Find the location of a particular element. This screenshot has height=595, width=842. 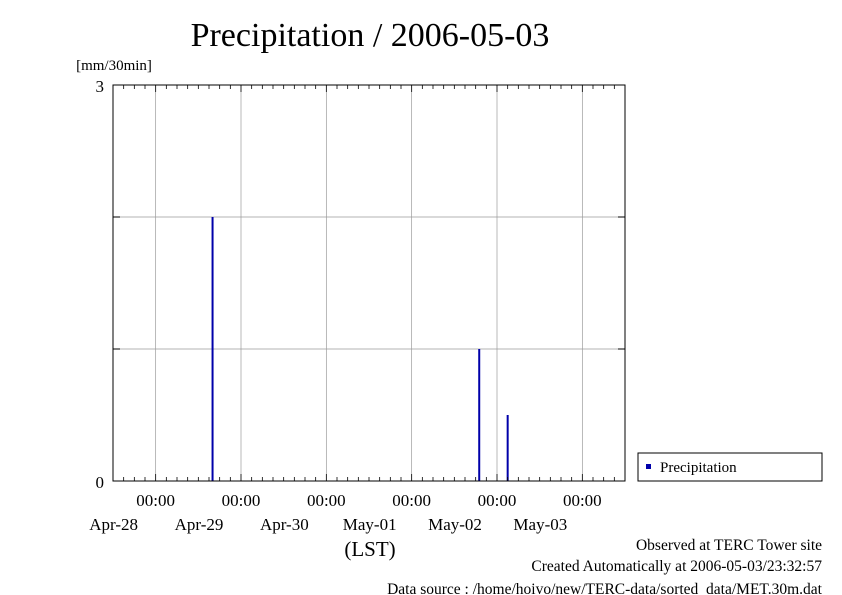

legend-swatch is located at coordinates (648, 466).